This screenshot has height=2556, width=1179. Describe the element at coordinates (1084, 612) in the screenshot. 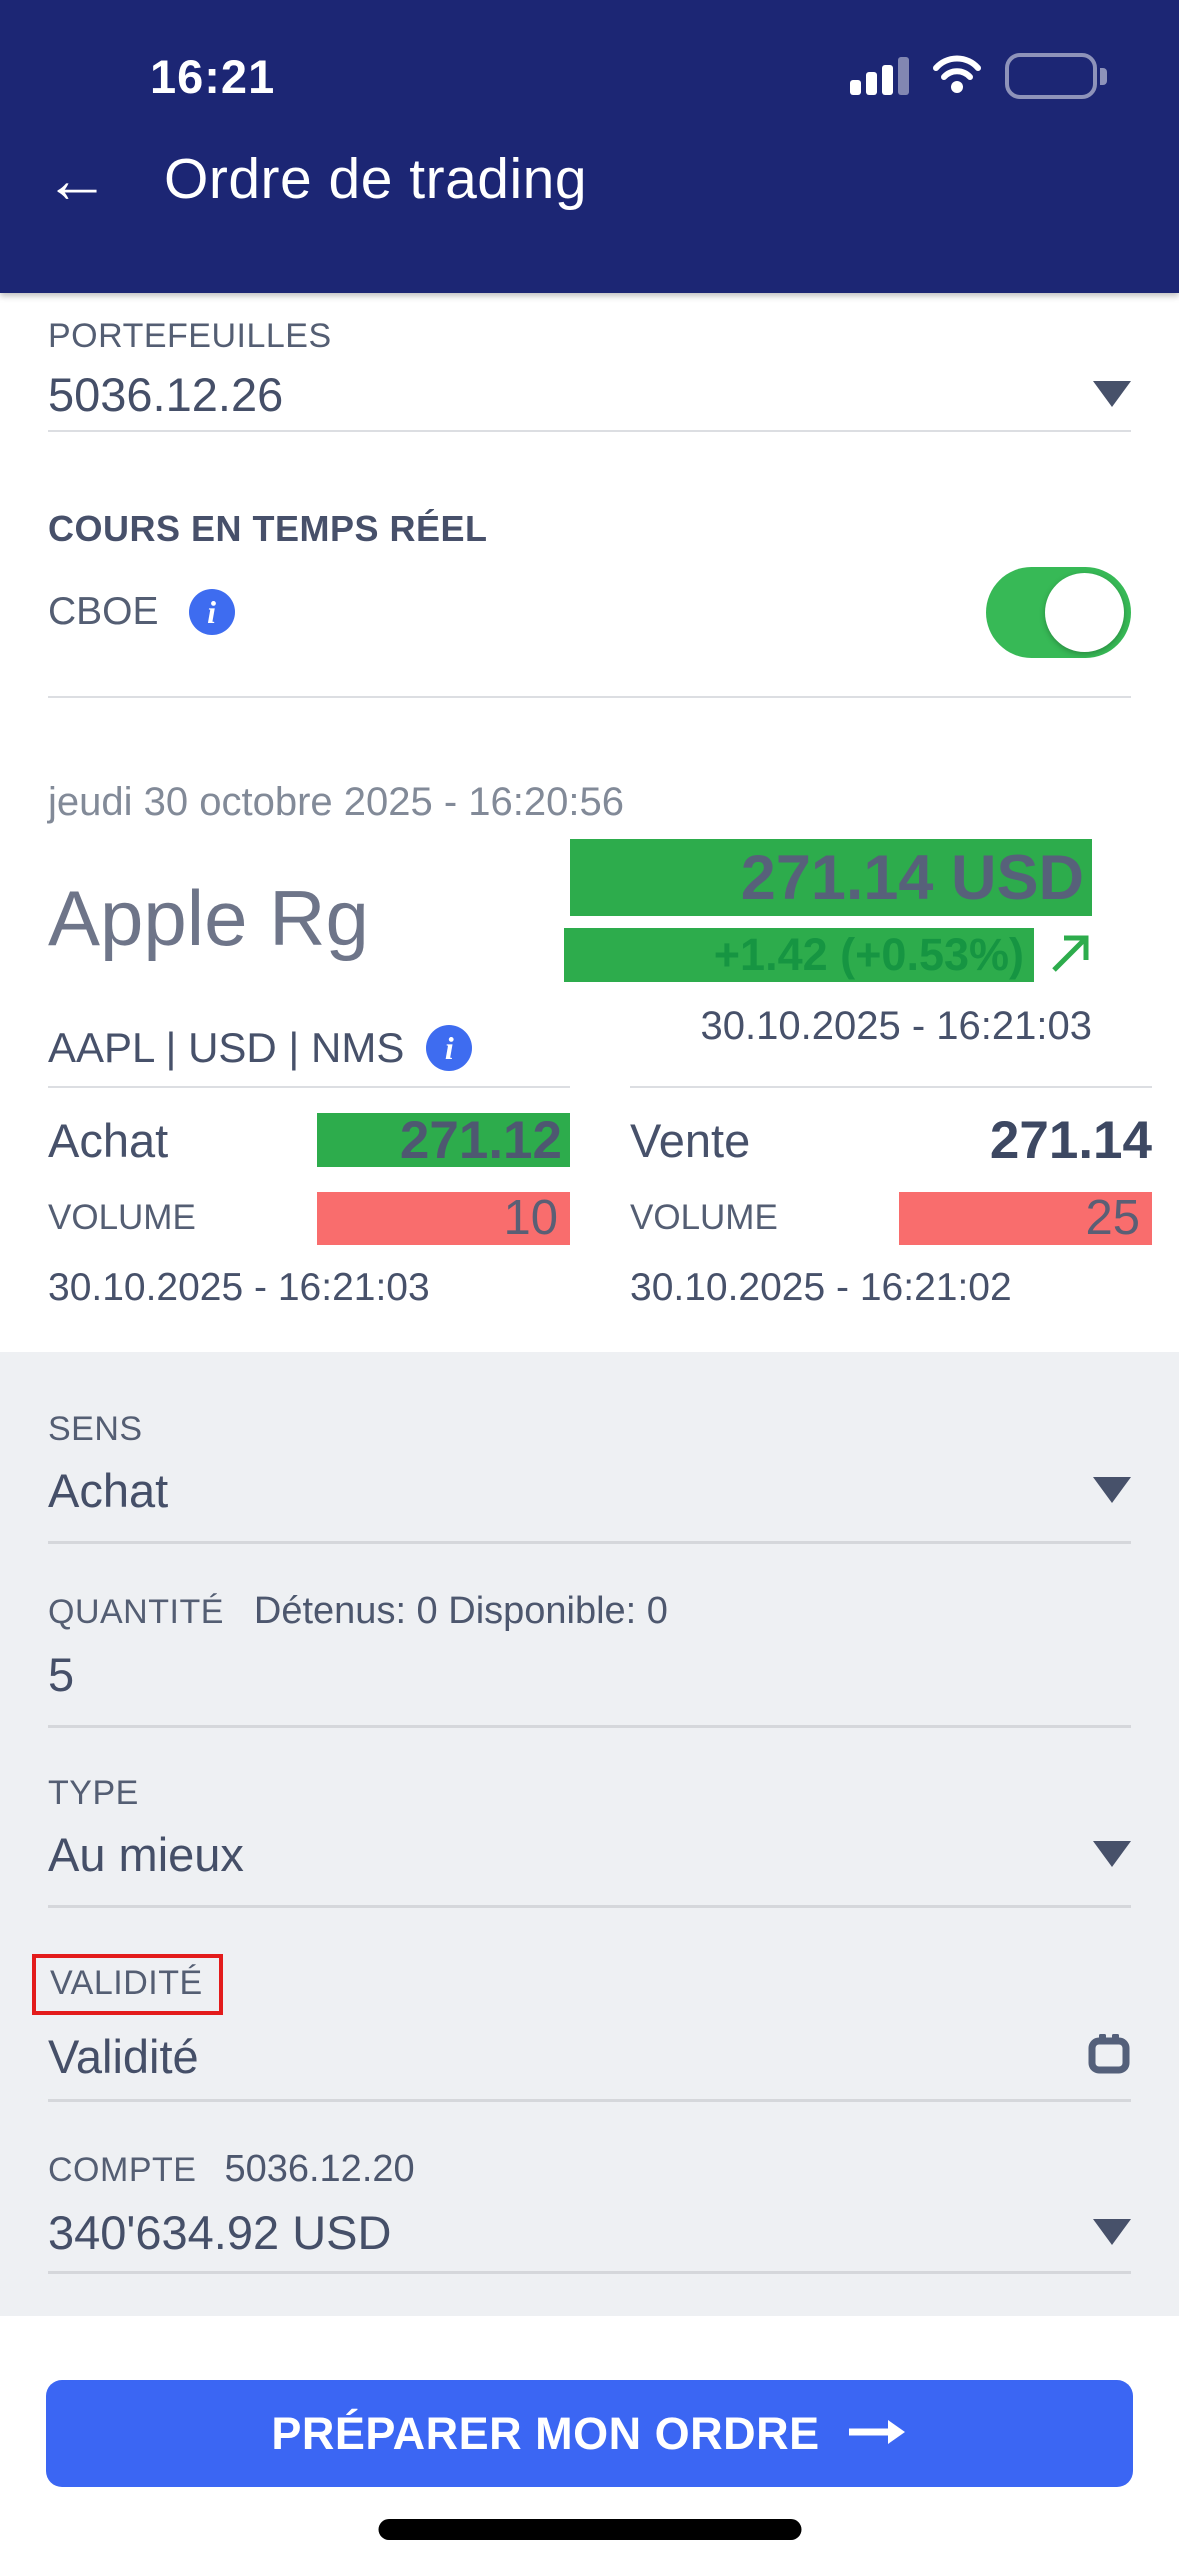

I see `toggle-knob` at that location.